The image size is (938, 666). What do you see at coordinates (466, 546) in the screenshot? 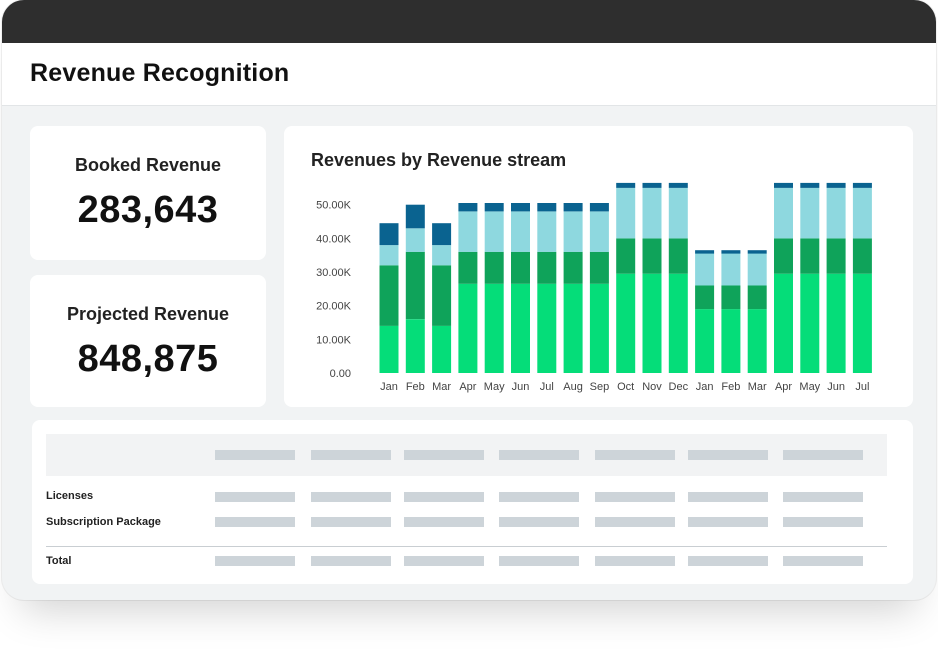
I see `table-divider` at bounding box center [466, 546].